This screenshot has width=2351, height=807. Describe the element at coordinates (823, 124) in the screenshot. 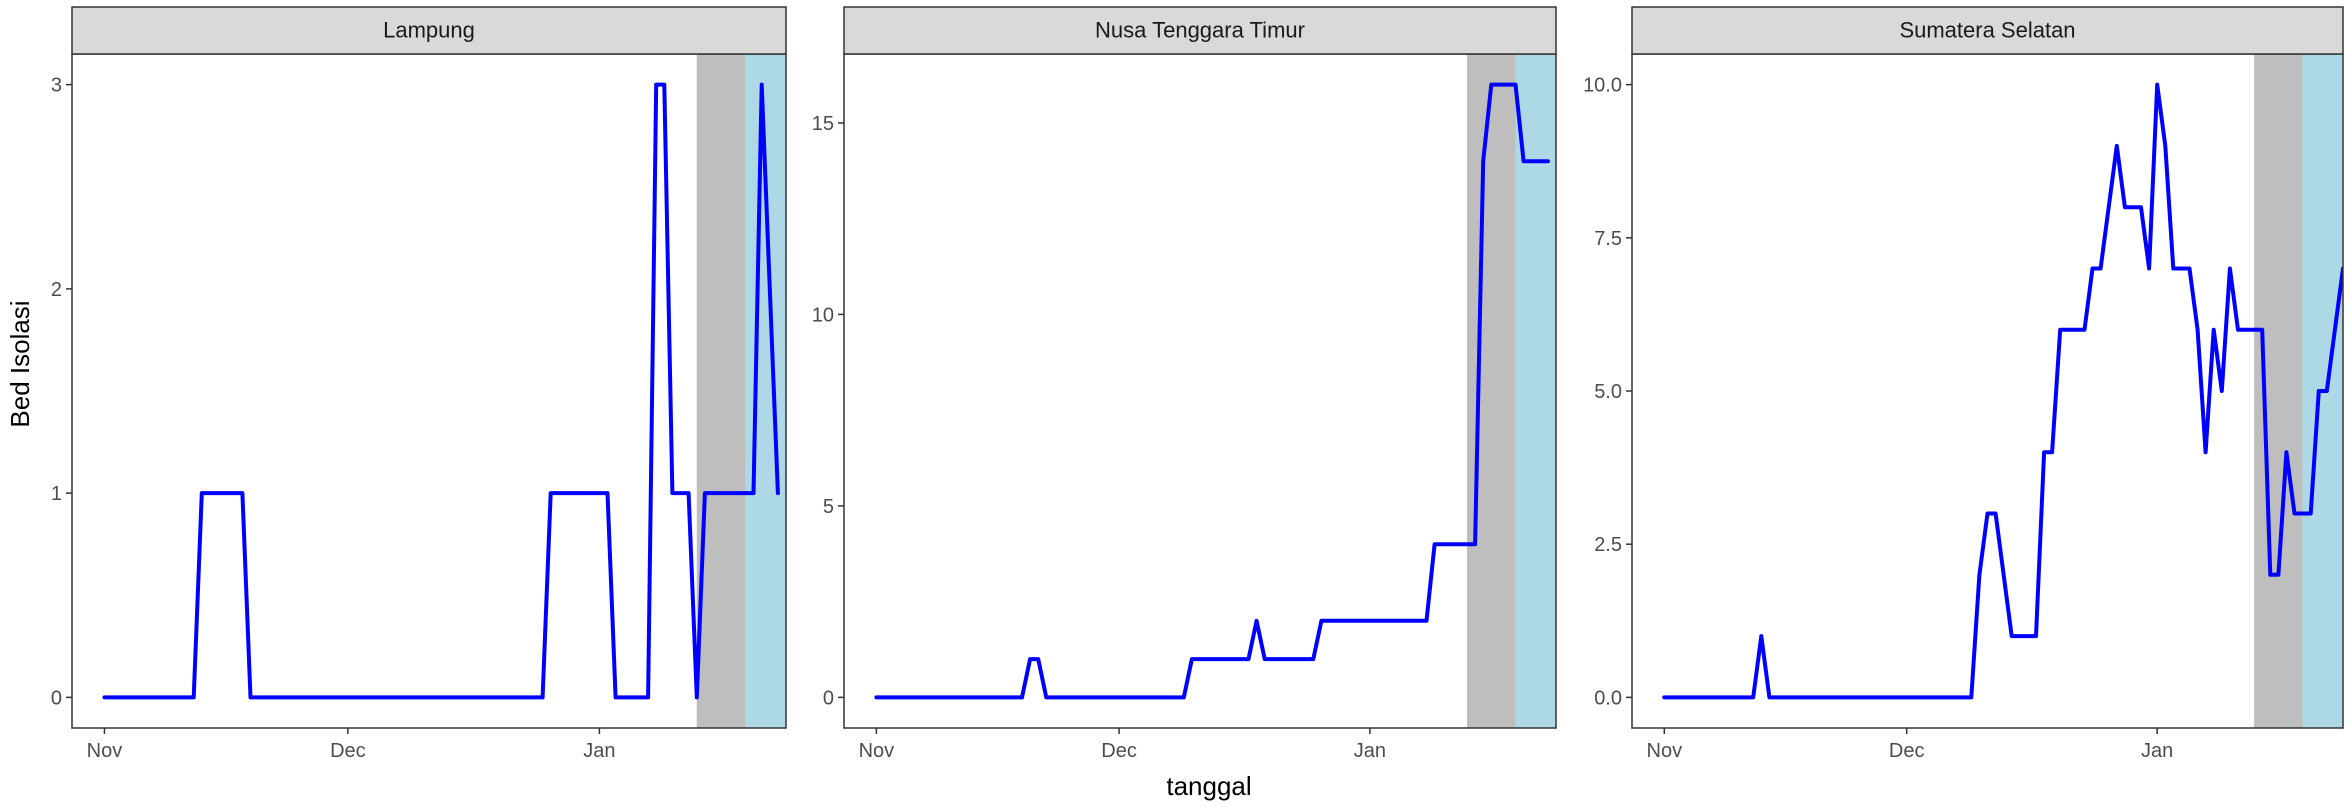

I see `y-tick-label: 15` at that location.